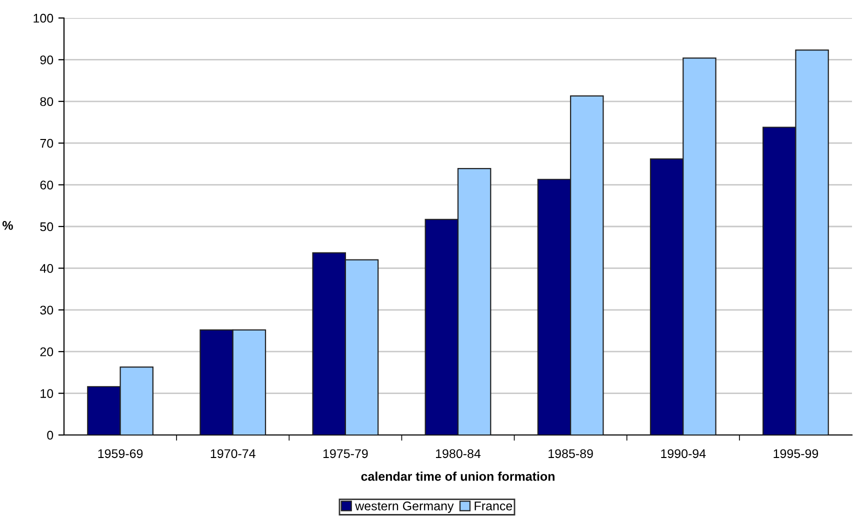 Image resolution: width=854 pixels, height=521 pixels. Describe the element at coordinates (683, 453) in the screenshot. I see `x-tick-label: 1990-94` at that location.